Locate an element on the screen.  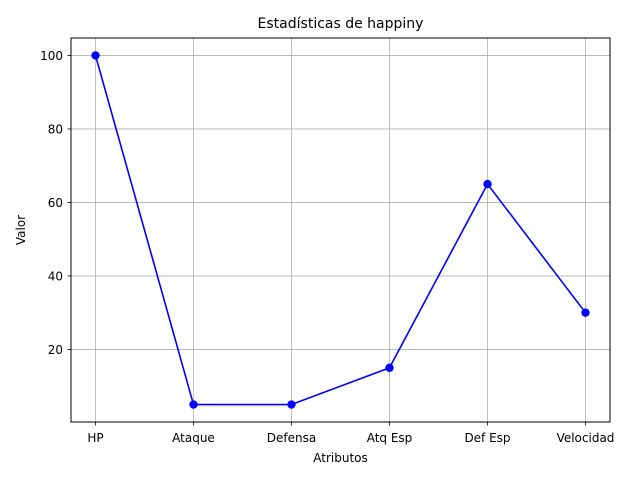
x-tick-label: Ataque is located at coordinates (193, 438).